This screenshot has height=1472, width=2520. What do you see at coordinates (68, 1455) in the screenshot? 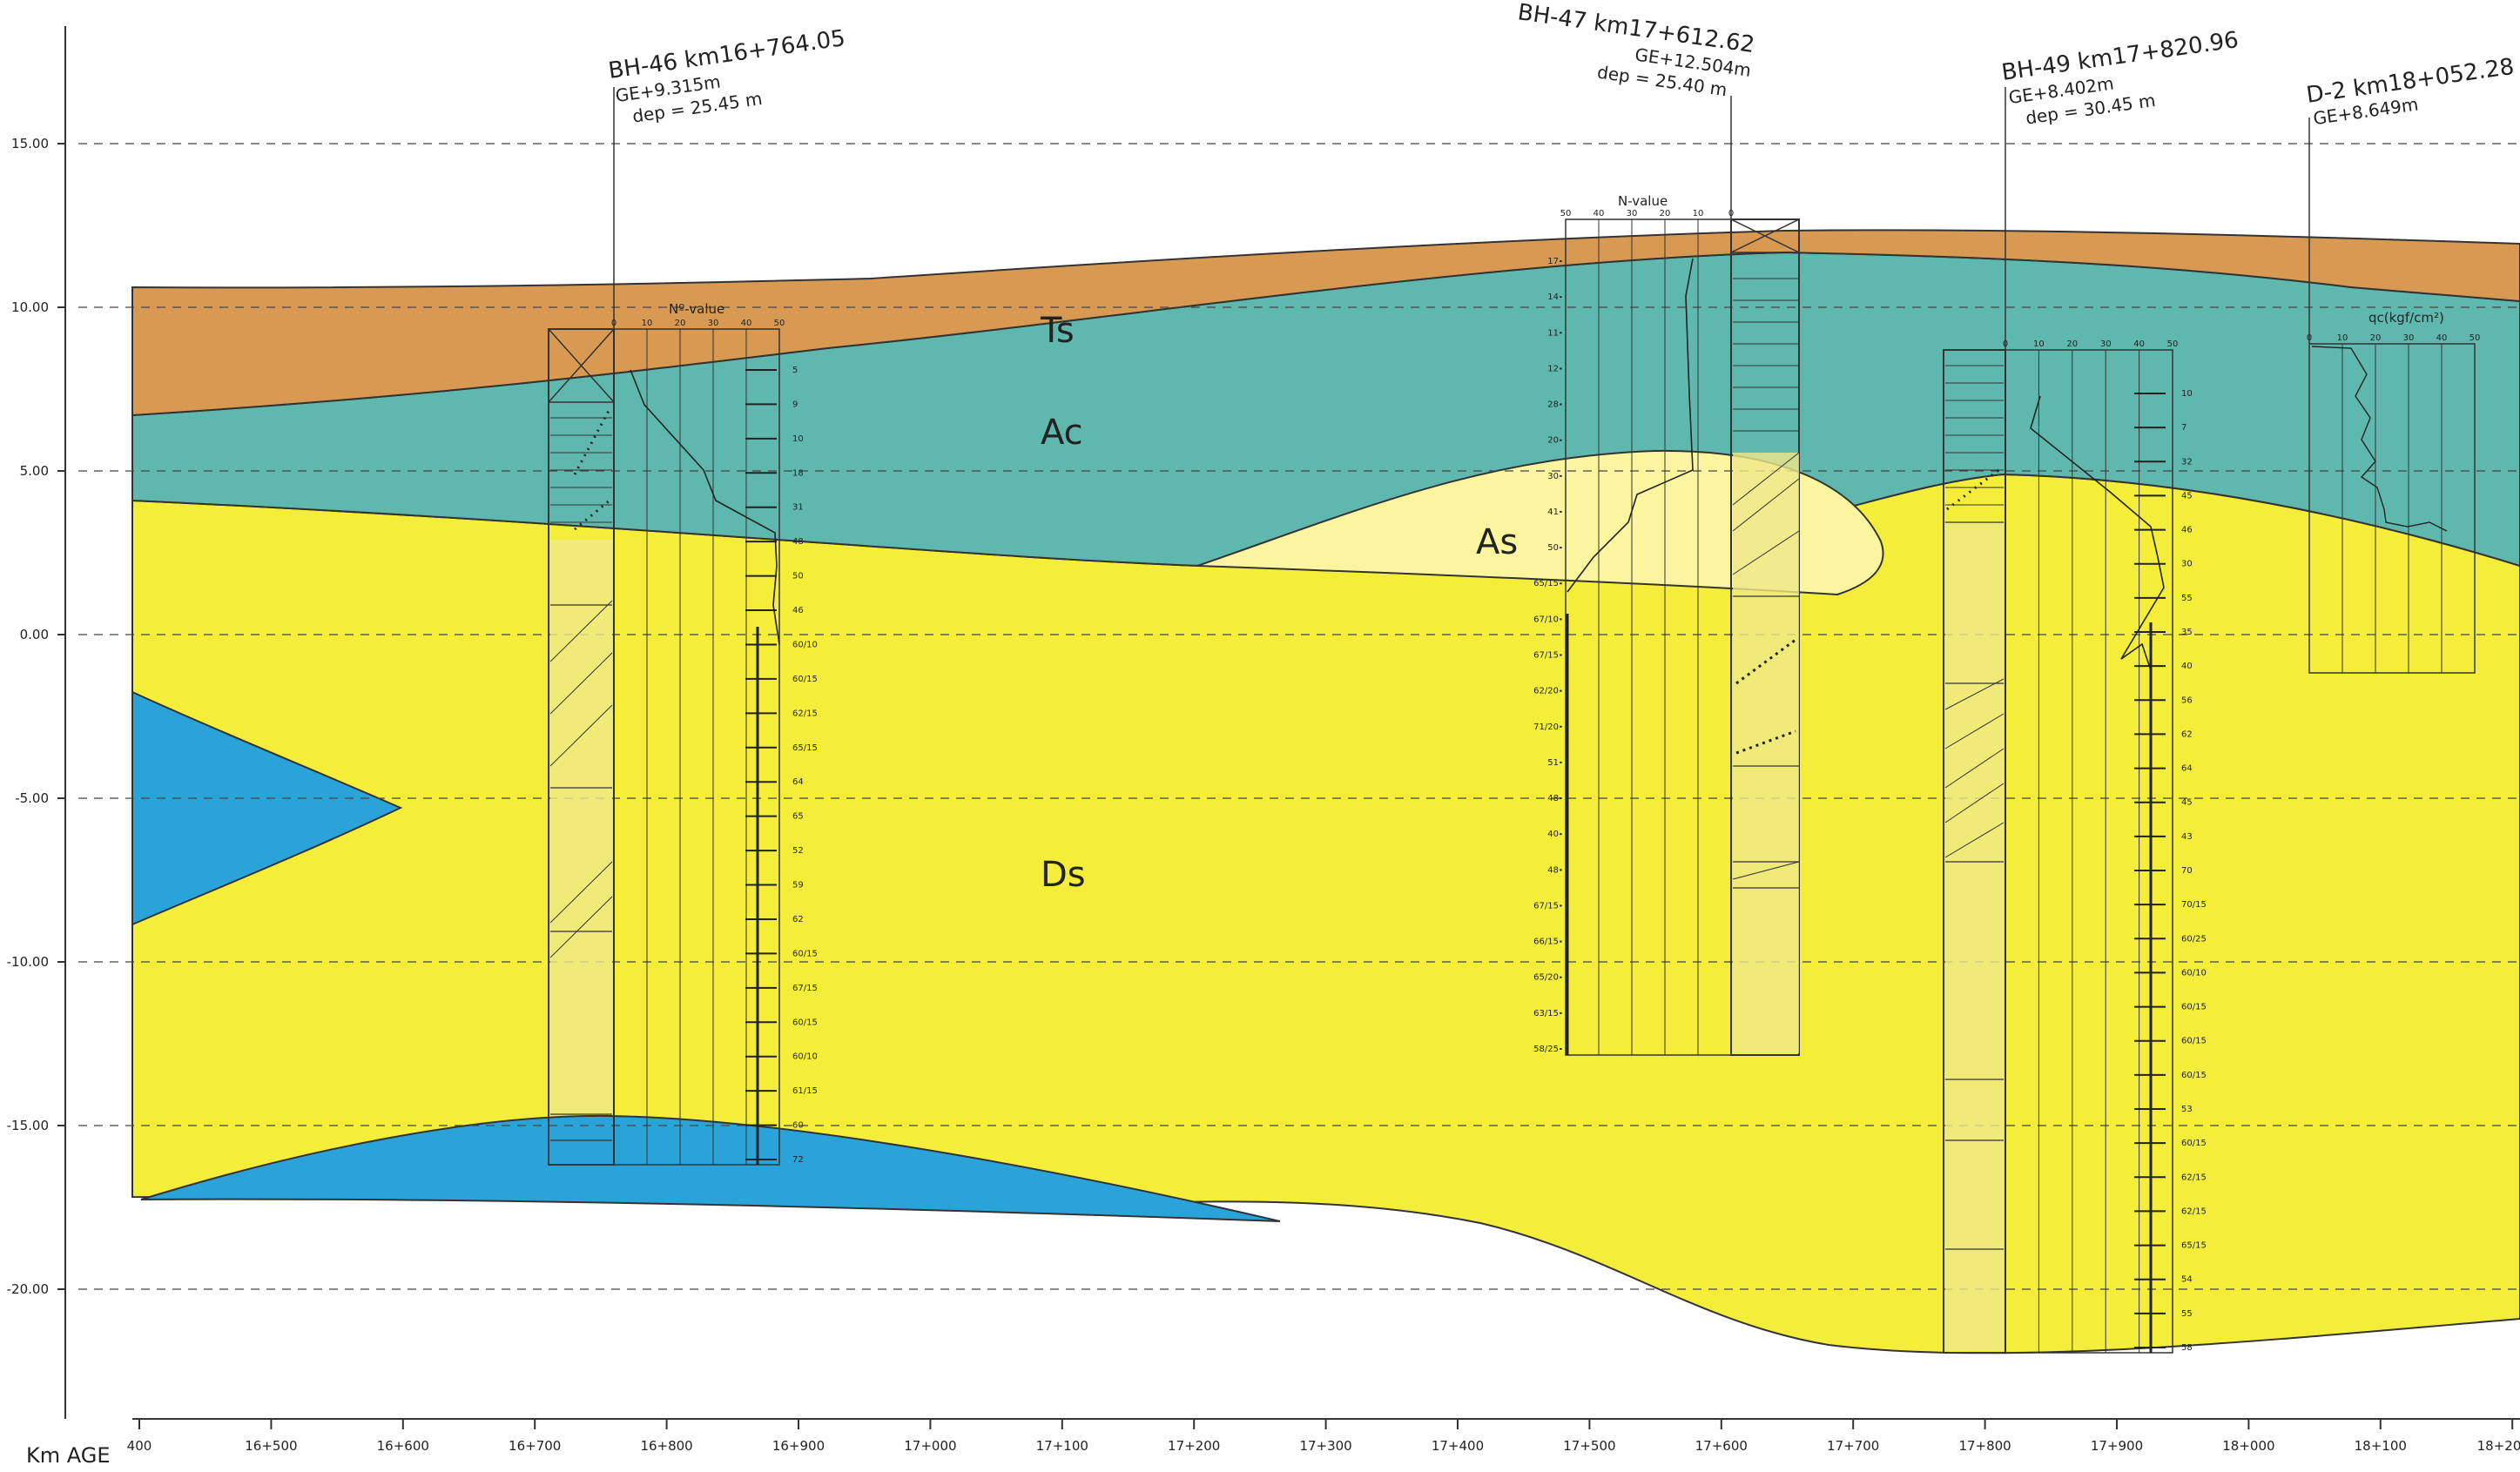
I see `x-axis-title: Km AGE` at bounding box center [68, 1455].